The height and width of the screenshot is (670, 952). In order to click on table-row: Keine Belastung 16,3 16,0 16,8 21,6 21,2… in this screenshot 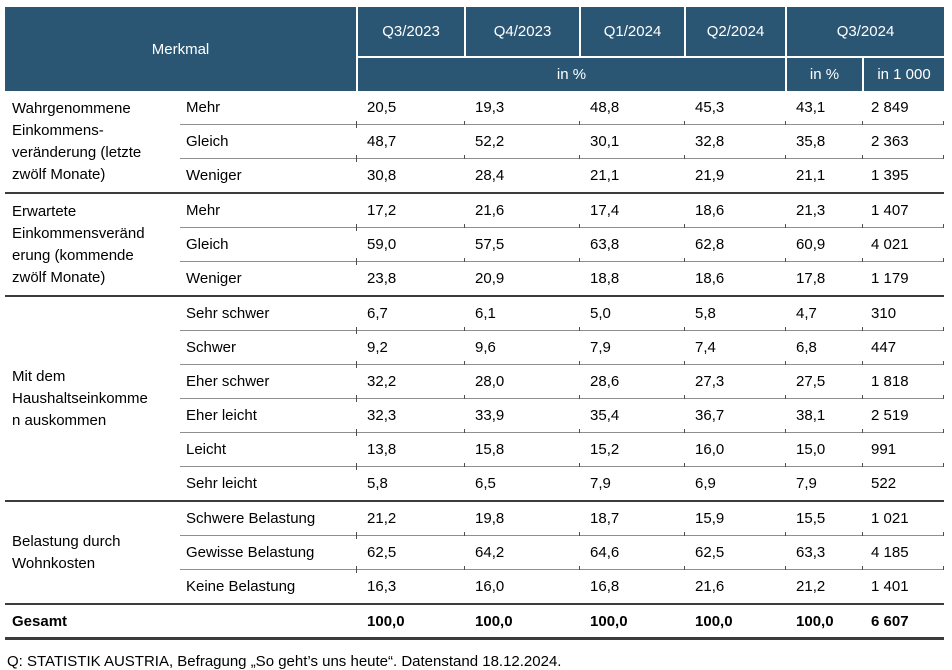, I will do `click(475, 587)`.